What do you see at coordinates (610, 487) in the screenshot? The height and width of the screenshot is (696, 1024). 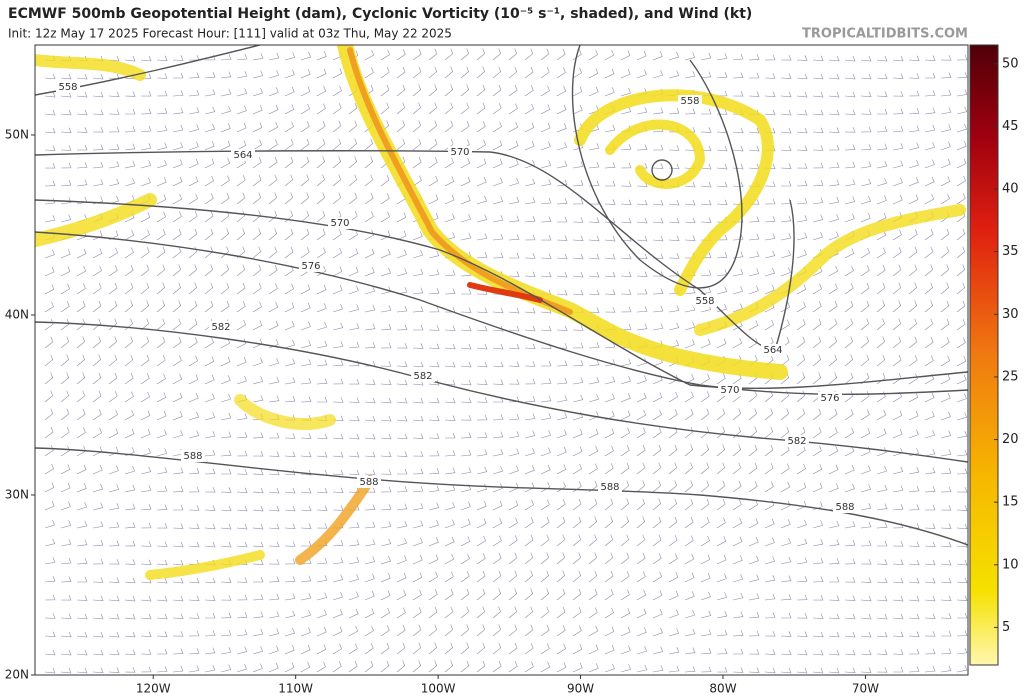 I see `contour-label-bg` at bounding box center [610, 487].